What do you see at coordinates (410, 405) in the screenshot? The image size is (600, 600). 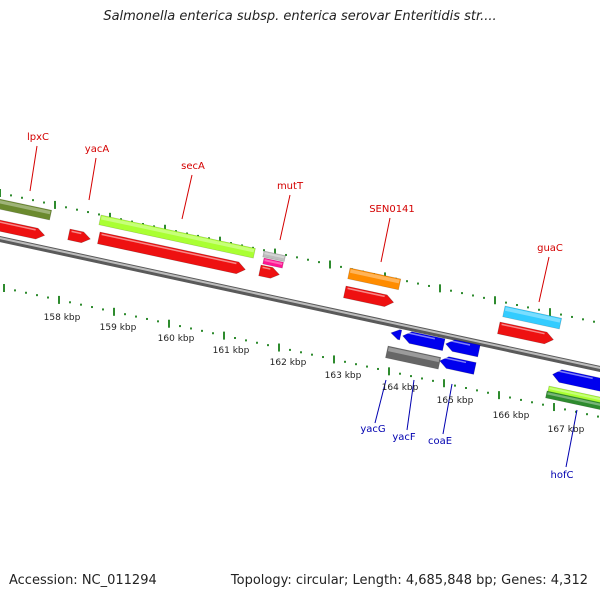 I see `label-yacF-line` at bounding box center [410, 405].